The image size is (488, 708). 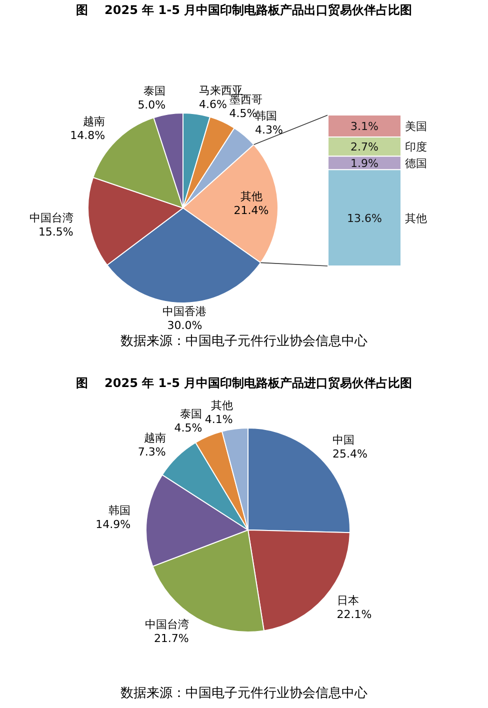 What do you see at coordinates (364, 163) in the screenshot?
I see `data-label: 1.9%` at bounding box center [364, 163].